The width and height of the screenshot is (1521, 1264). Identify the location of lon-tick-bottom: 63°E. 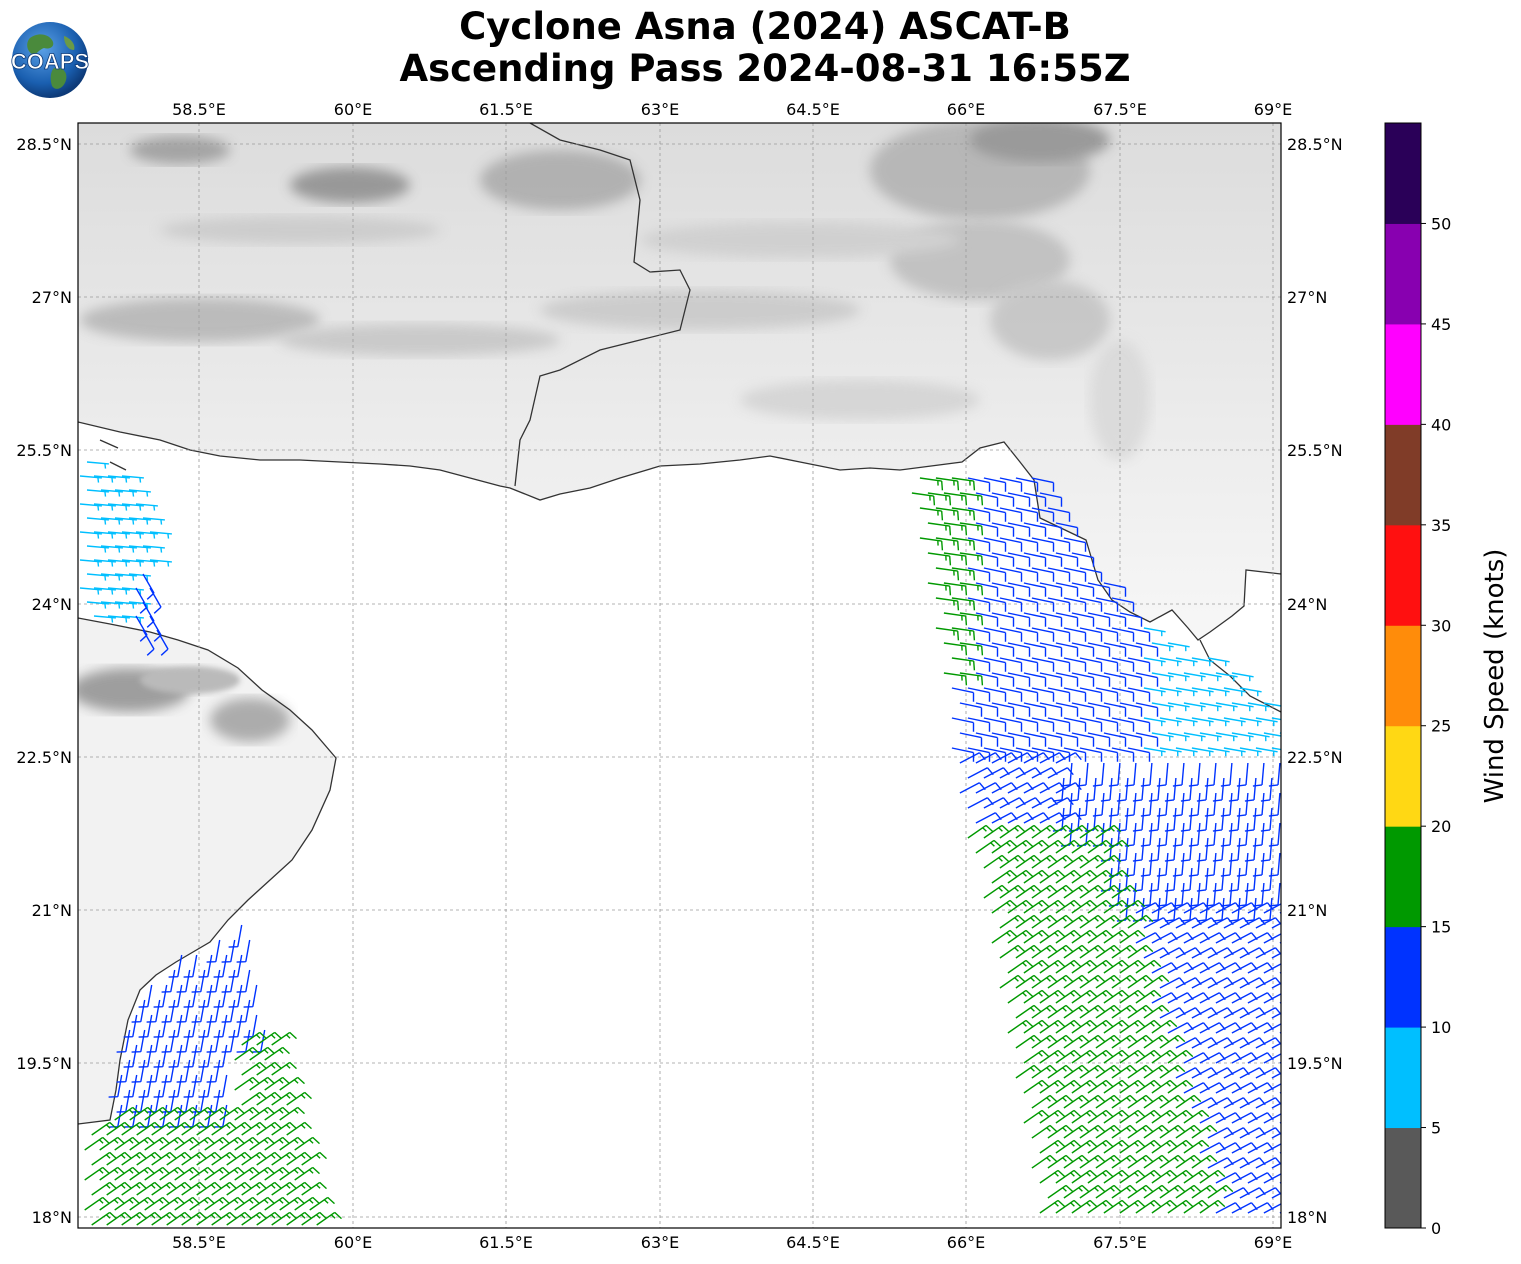
(660, 1242).